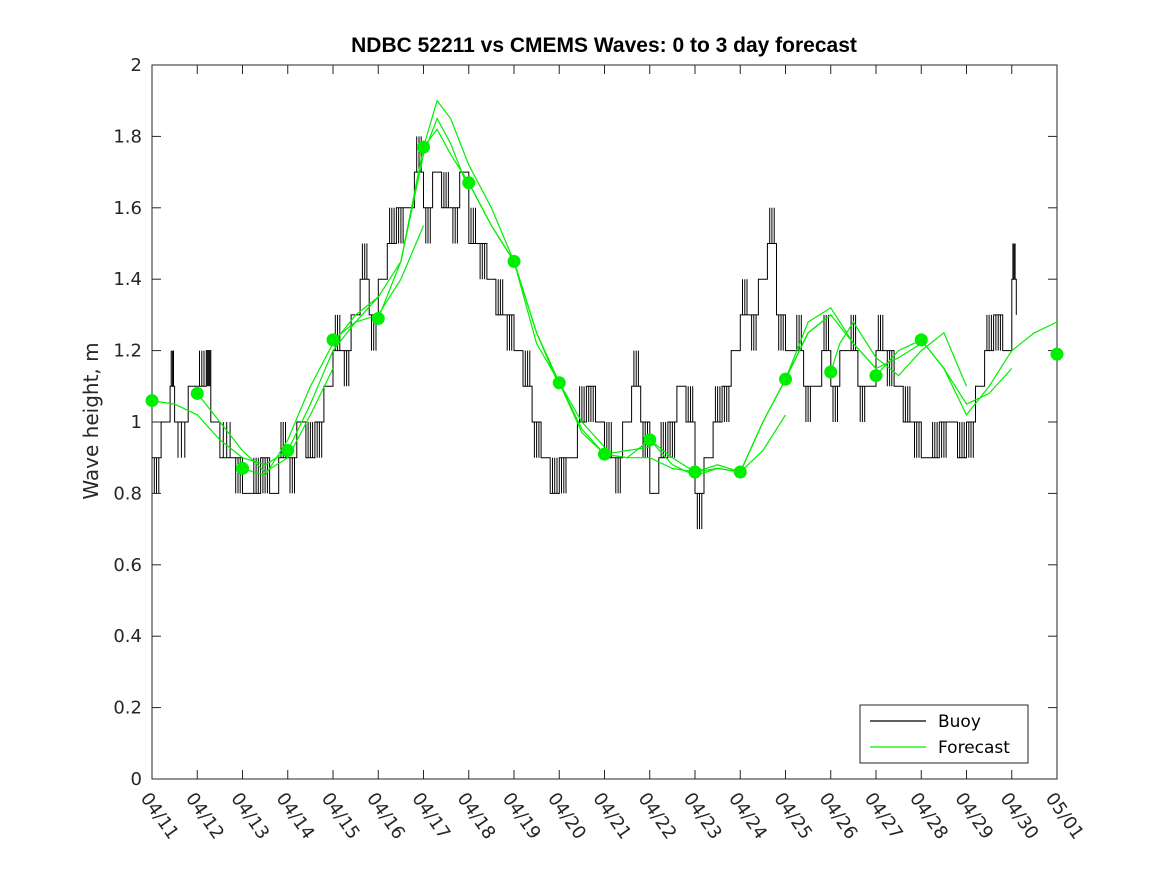  I want to click on y-tick-label: 0.6, so click(127, 565).